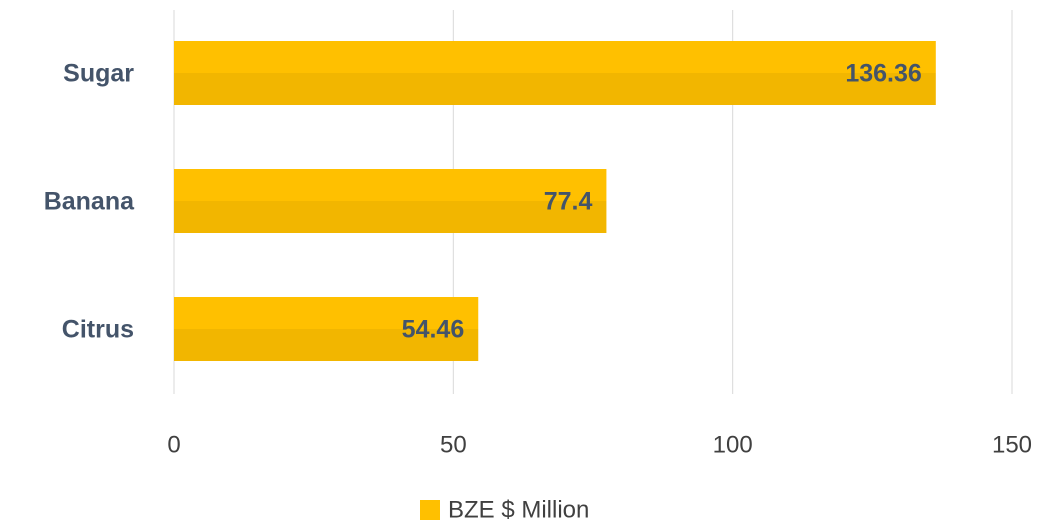  What do you see at coordinates (568, 202) in the screenshot?
I see `data-label: 77.4` at bounding box center [568, 202].